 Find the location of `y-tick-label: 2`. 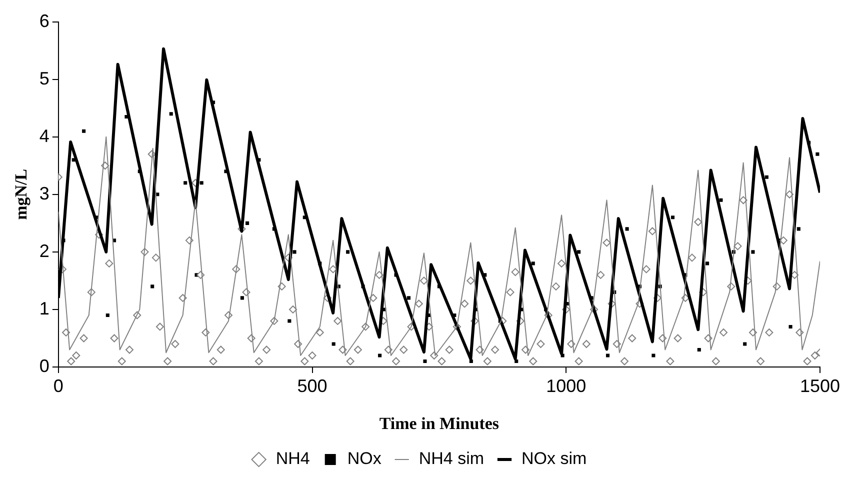

y-tick-label: 2 is located at coordinates (44, 250).